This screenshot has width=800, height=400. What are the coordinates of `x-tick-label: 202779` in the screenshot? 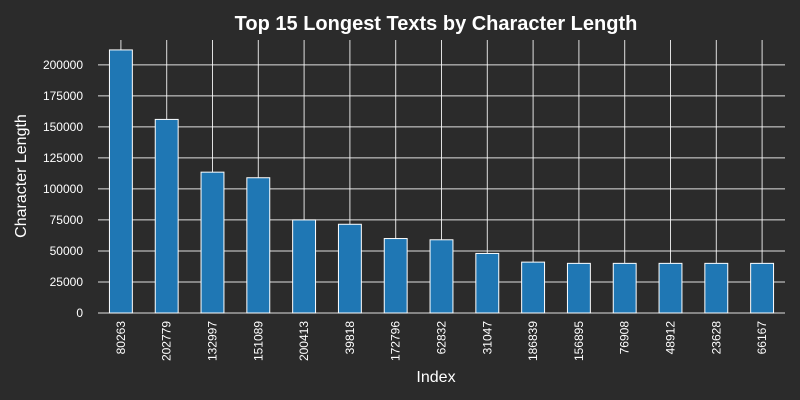 It's located at (167, 341).